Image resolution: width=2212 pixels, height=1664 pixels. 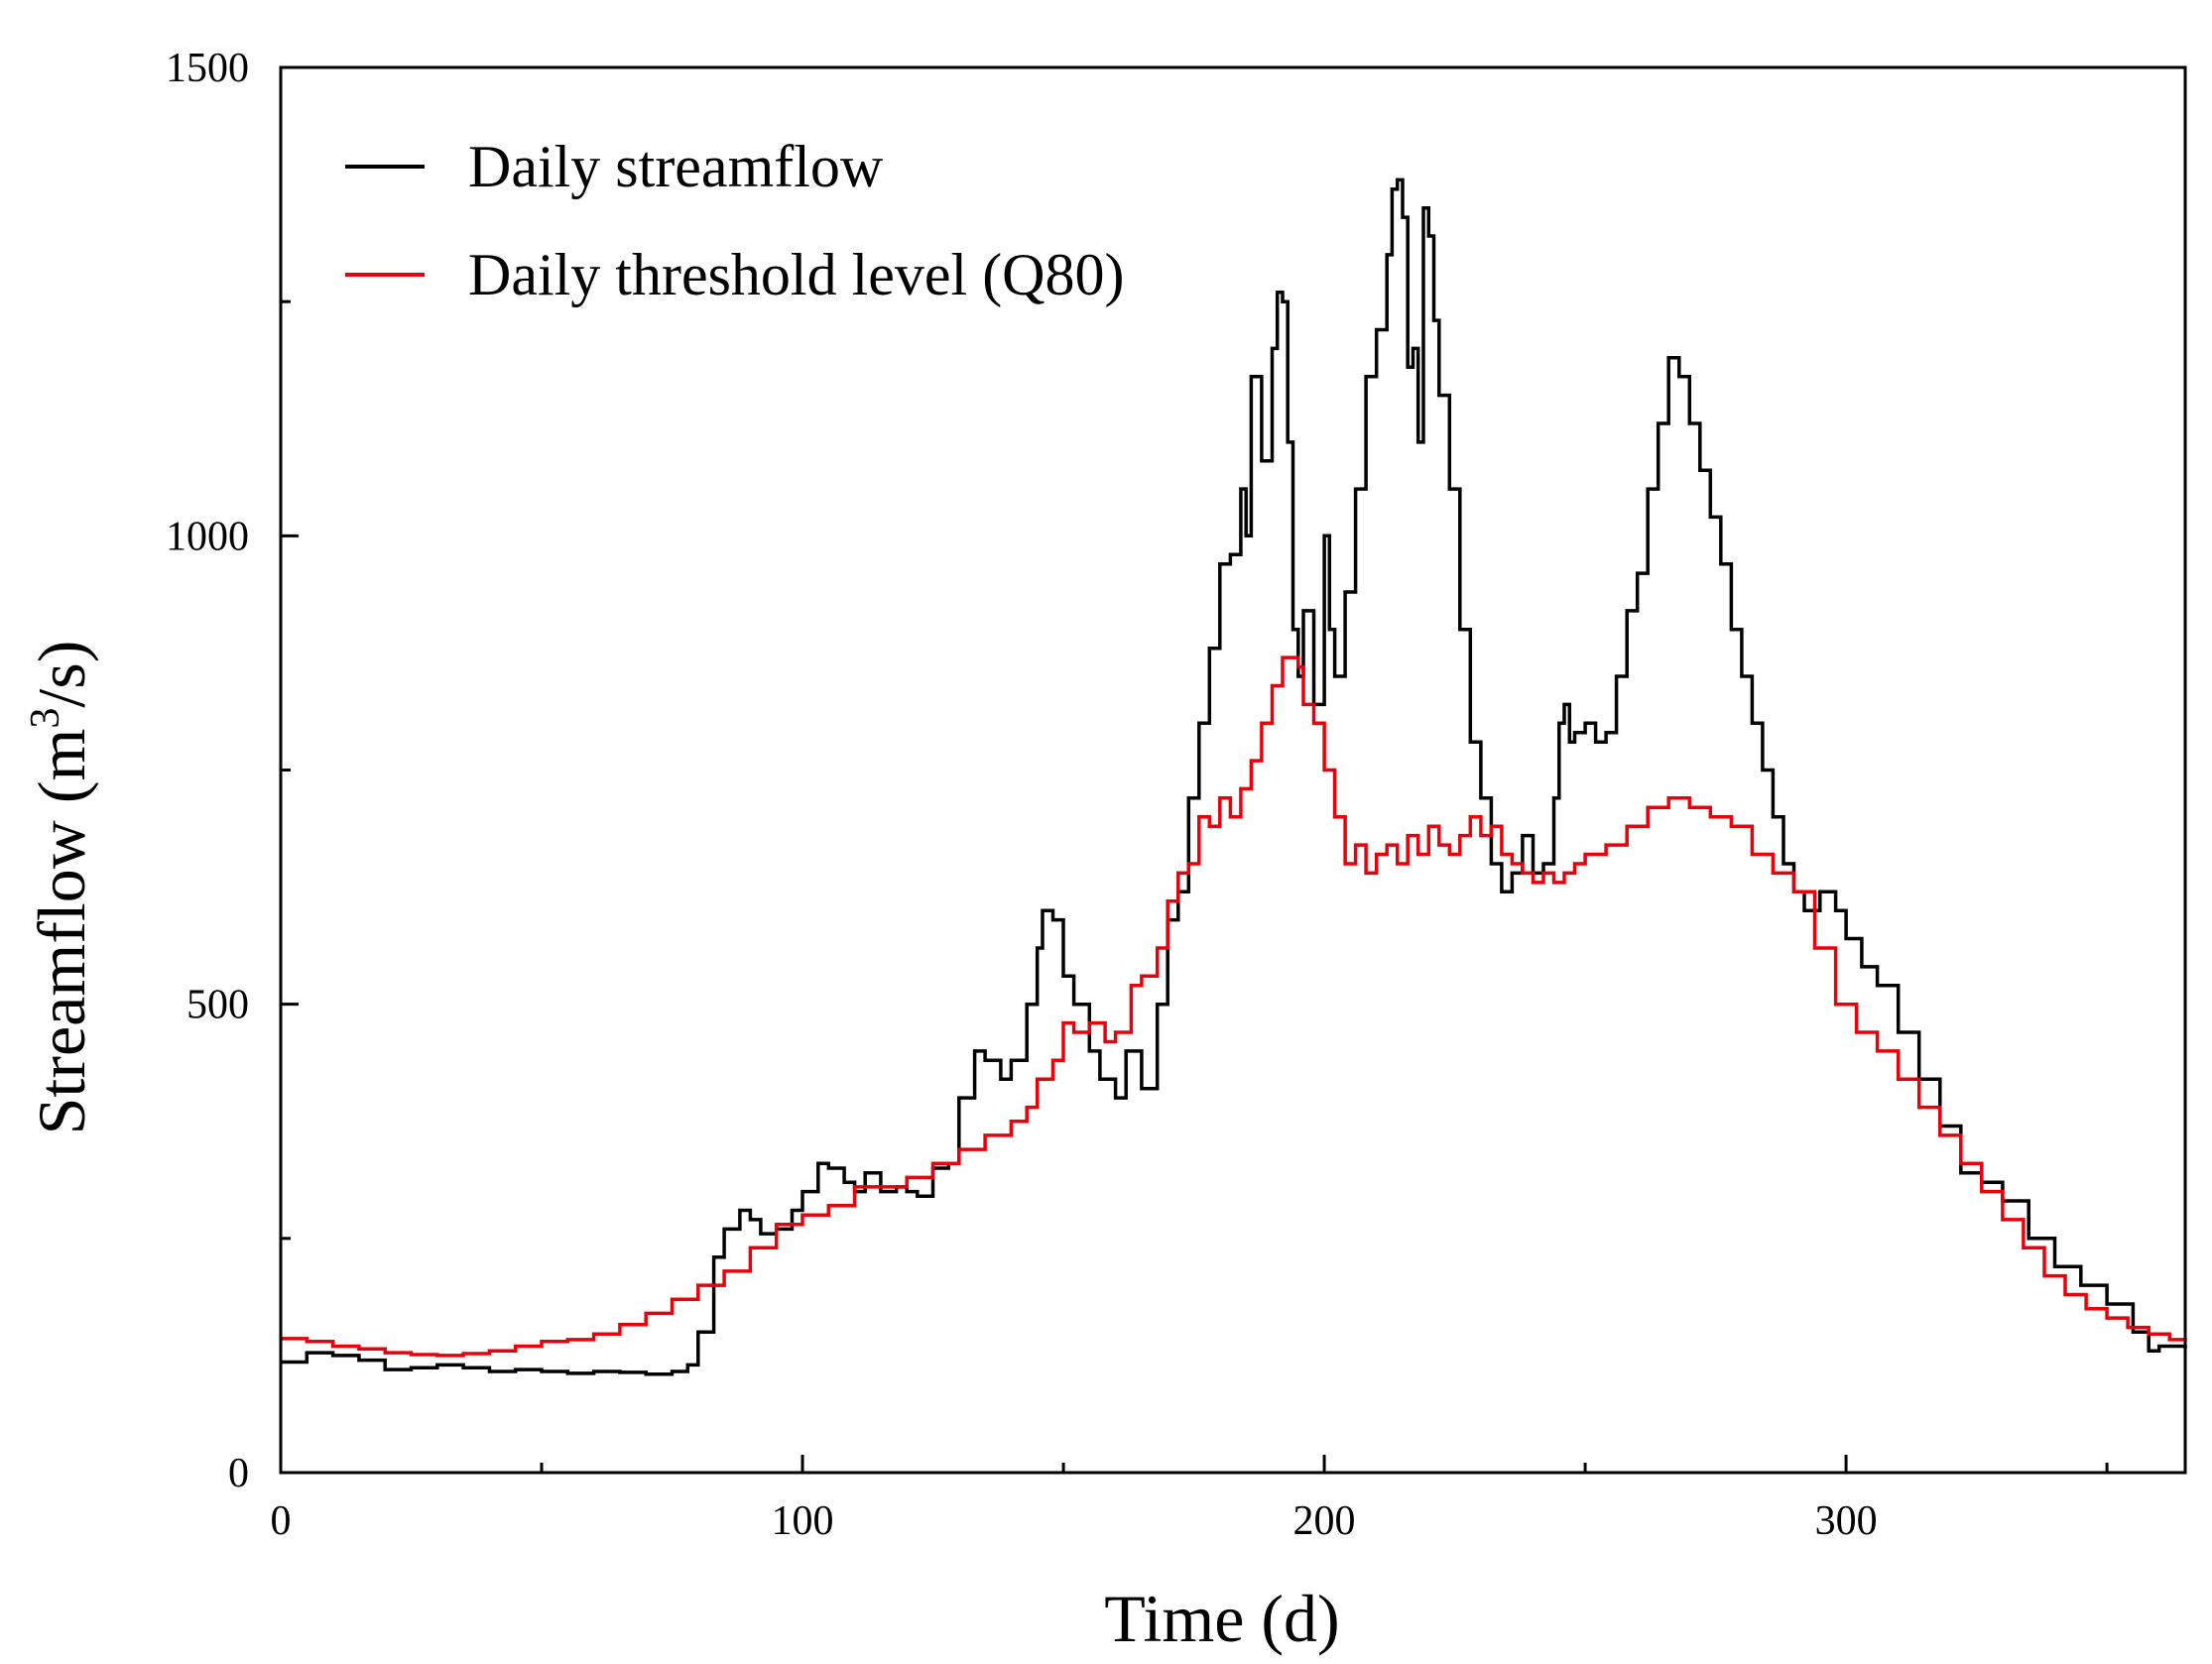 I want to click on y-axis-title-superscript: 3, so click(x=45, y=718).